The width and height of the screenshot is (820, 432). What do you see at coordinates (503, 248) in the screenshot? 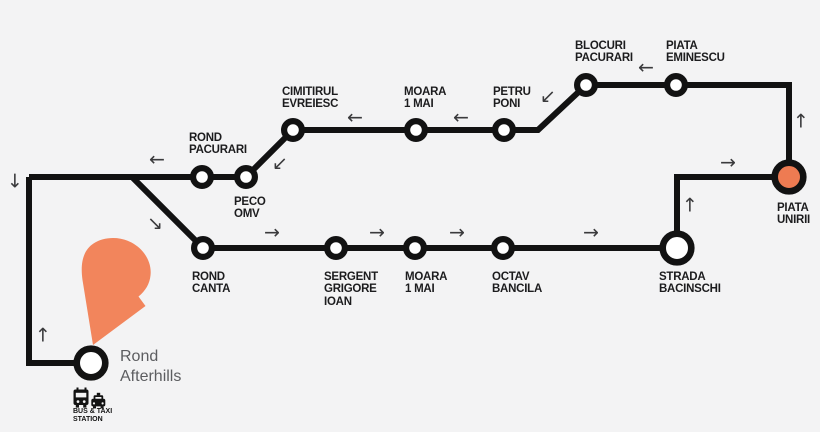
I see `station-node-octav-bancila` at bounding box center [503, 248].